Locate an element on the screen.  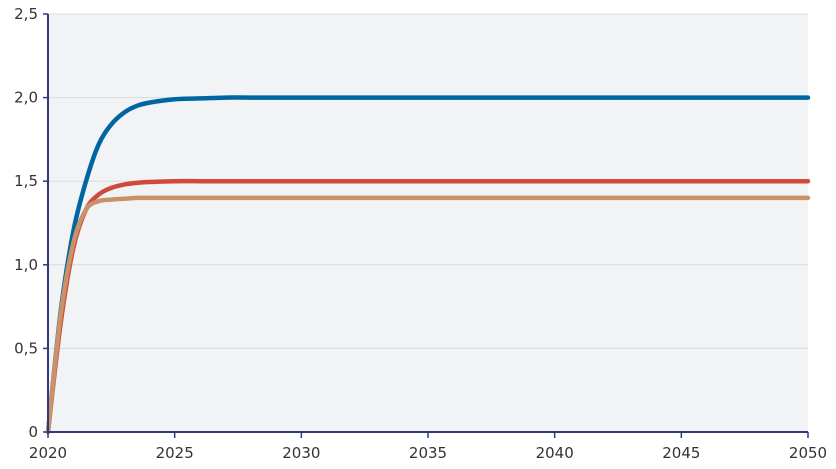
x-axis-ticks: 2020 2025 2030 2035 2040 2045 2050 is located at coordinates (428, 447).